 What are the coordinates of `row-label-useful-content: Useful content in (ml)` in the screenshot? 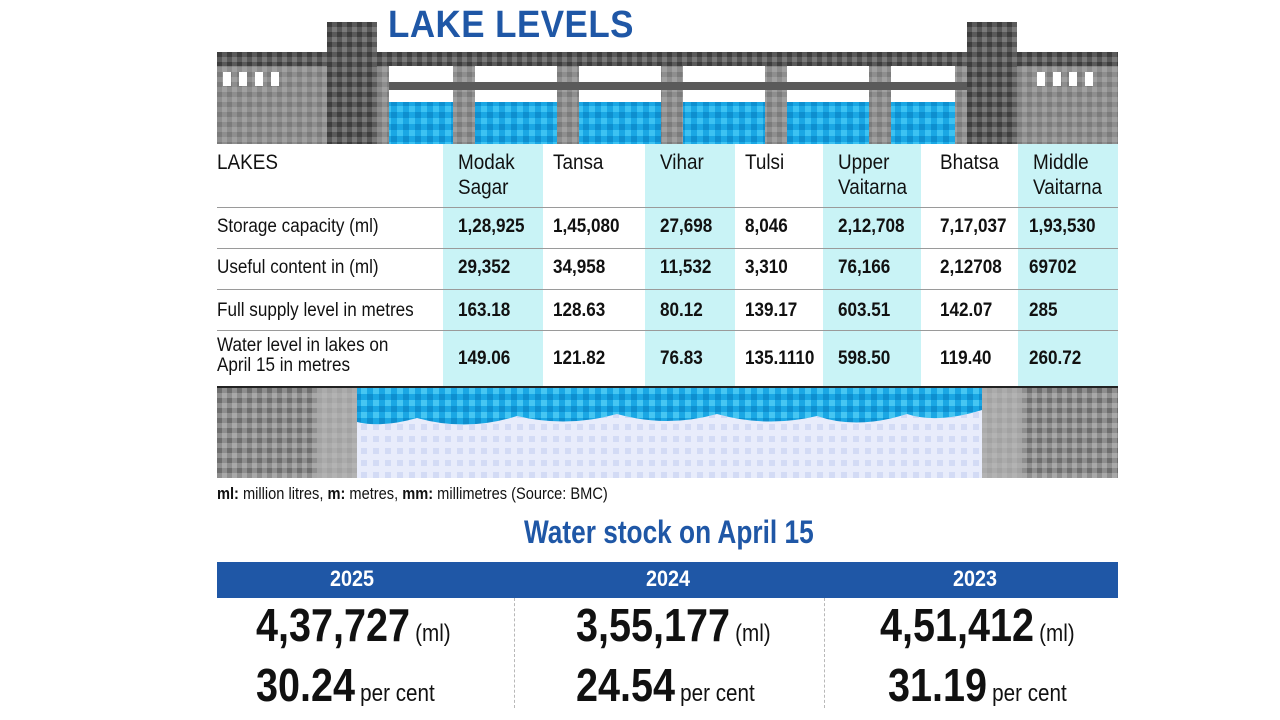 It's located at (298, 267).